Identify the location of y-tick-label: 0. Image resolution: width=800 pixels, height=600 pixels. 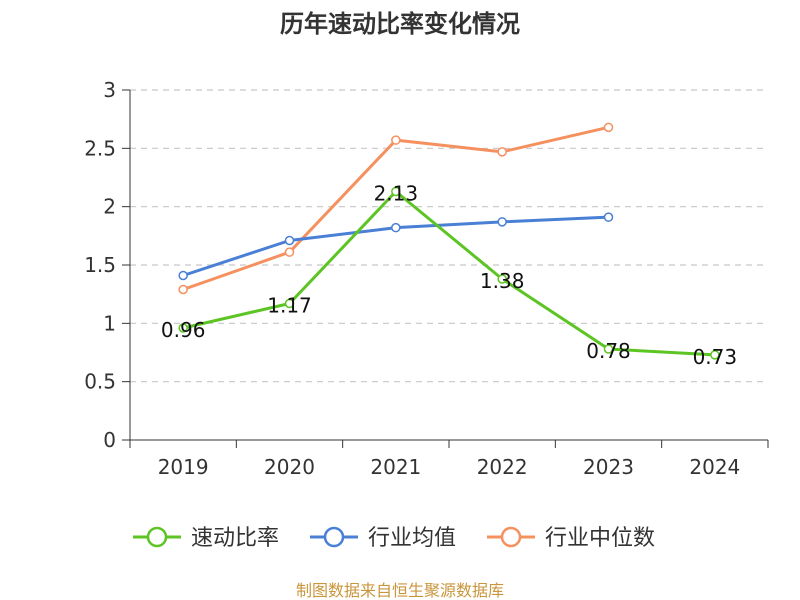
(109, 440).